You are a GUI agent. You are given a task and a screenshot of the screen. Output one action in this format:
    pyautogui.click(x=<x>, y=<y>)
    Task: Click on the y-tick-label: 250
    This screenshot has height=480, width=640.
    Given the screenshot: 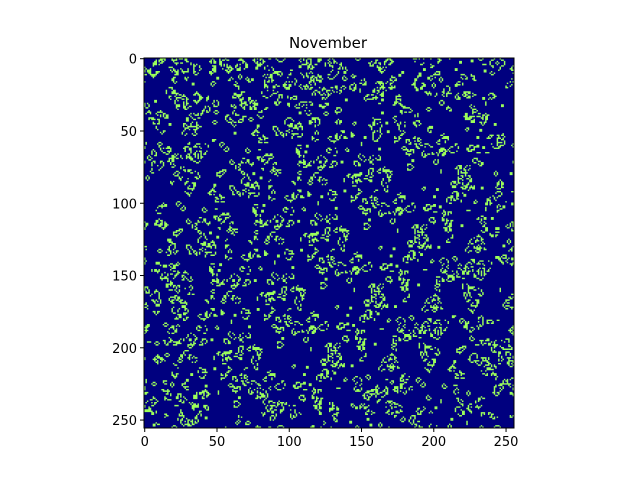 What is the action you would take?
    pyautogui.click(x=124, y=421)
    